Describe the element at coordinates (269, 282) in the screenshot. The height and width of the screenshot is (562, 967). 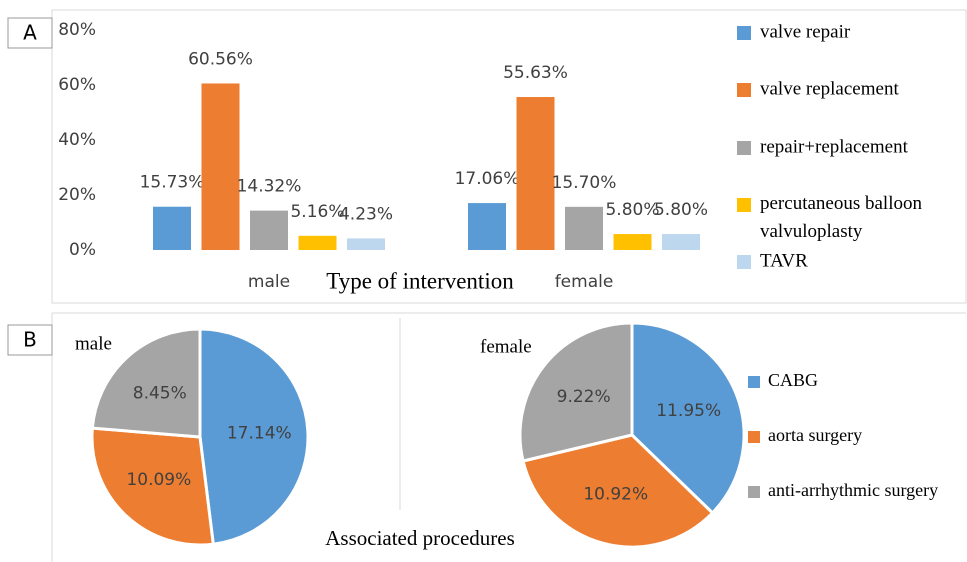
I see `x-tick-label: male` at that location.